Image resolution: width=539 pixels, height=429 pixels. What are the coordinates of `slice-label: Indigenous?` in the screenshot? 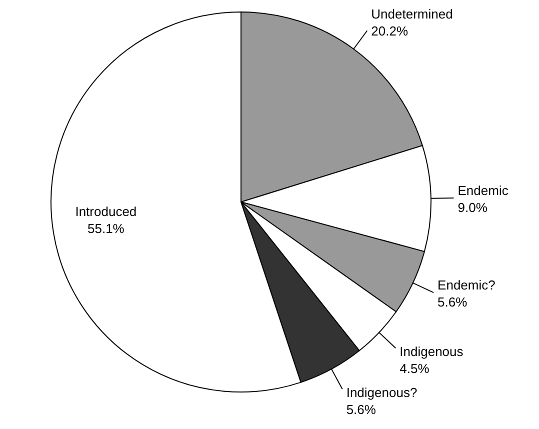 It's located at (382, 392).